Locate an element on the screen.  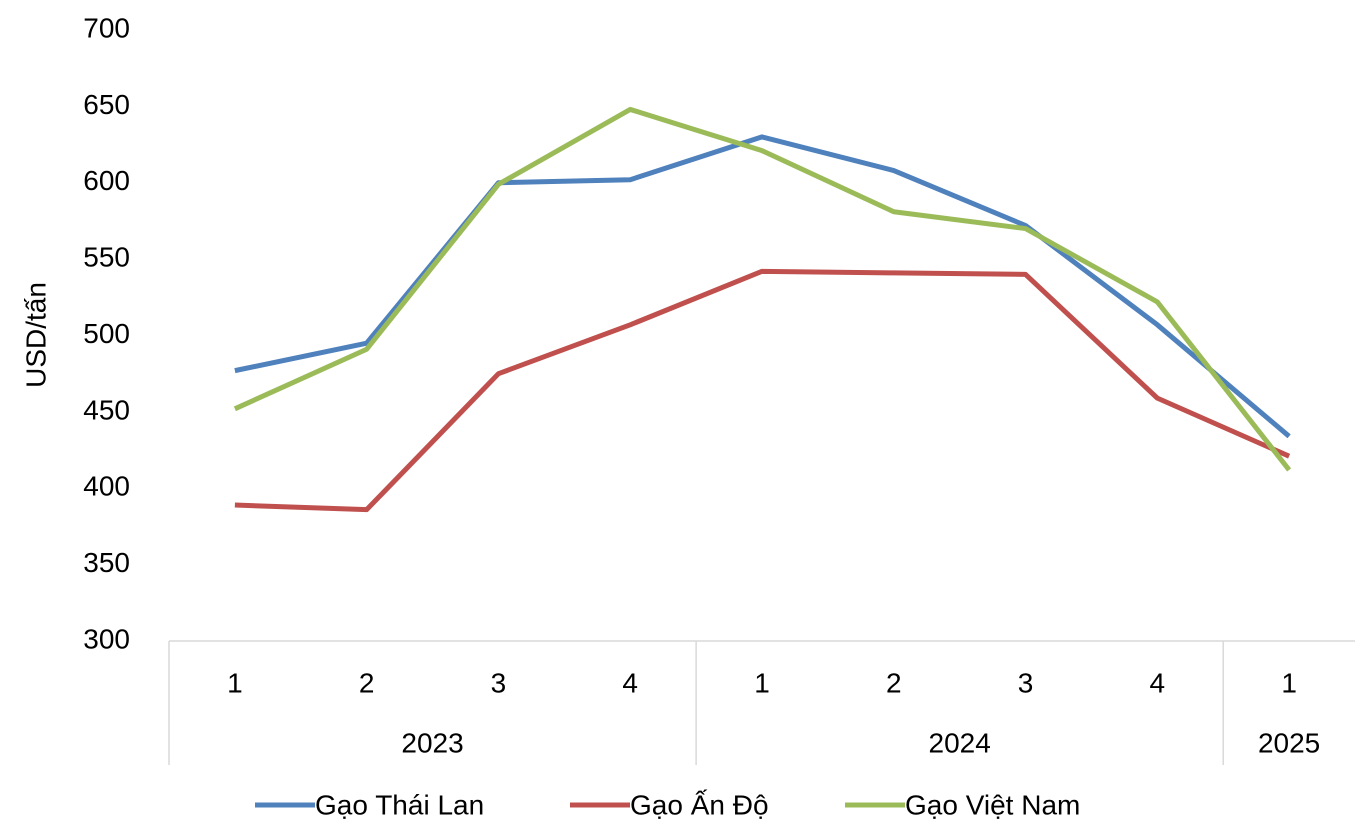
y-tick-label: 650 is located at coordinates (106, 104).